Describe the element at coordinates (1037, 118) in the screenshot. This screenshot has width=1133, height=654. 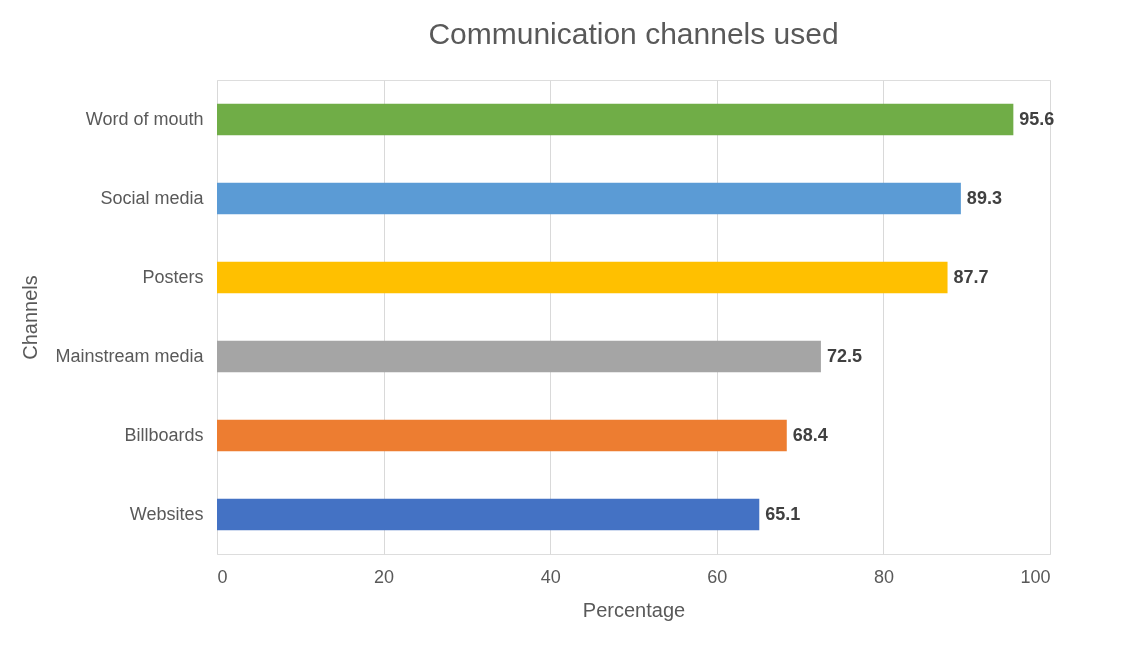
I see `data-label: 95.6` at that location.